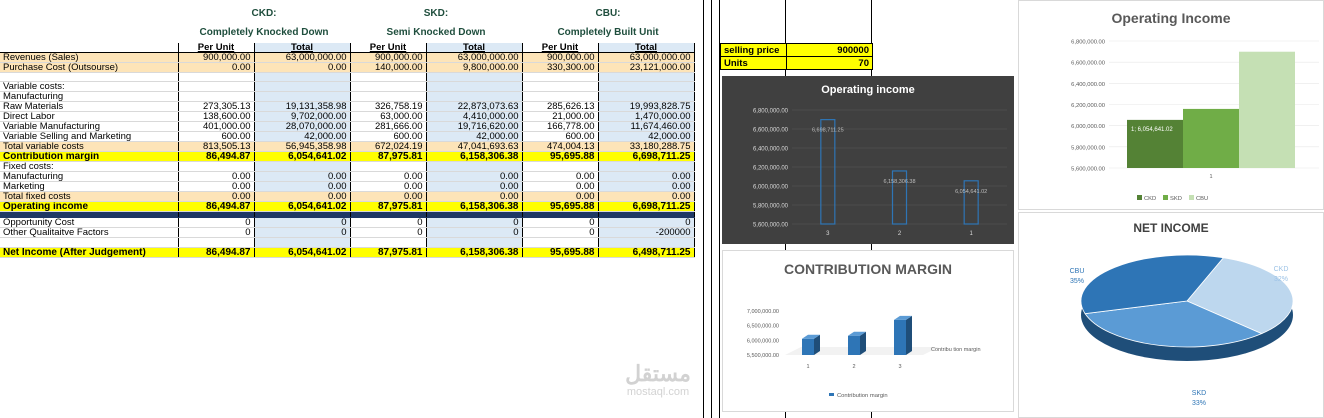  I want to click on row-label: Fixed costs:, so click(89, 167).